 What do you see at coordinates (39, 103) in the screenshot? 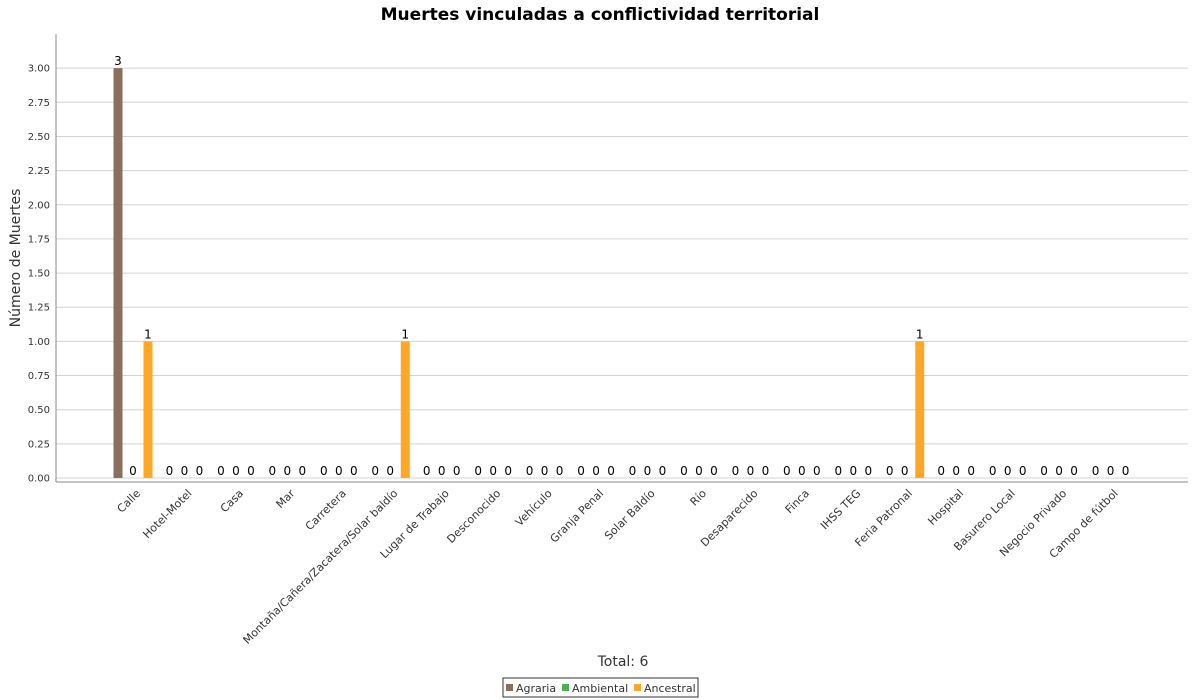
I see `y-tick-label: 2.75` at bounding box center [39, 103].